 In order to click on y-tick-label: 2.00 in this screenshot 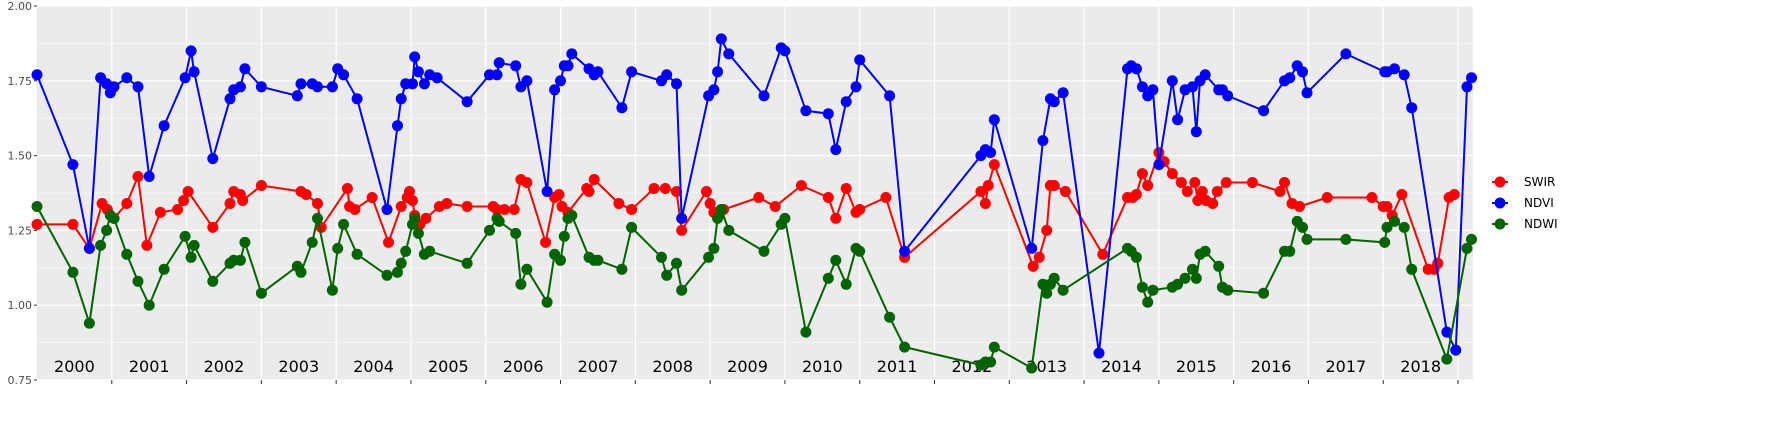, I will do `click(20, 6)`.